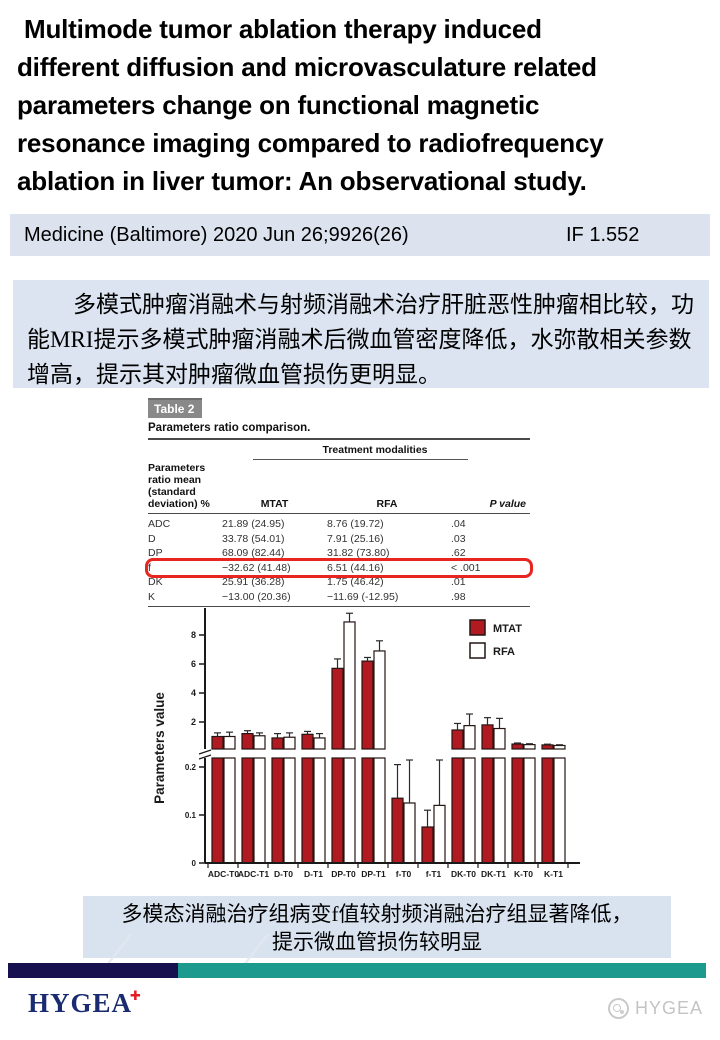 The image size is (720, 1040). I want to click on x-tick-label: DK-T0, so click(463, 874).